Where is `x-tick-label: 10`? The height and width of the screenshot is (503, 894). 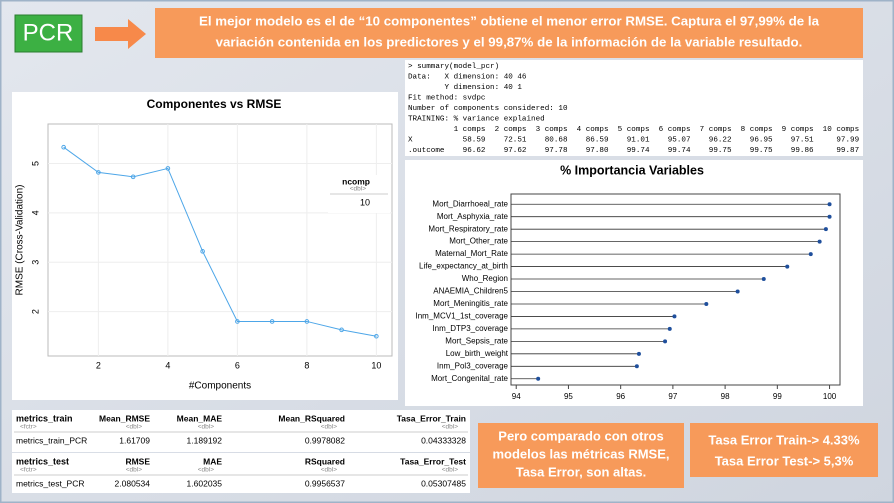 x-tick-label: 10 is located at coordinates (376, 365).